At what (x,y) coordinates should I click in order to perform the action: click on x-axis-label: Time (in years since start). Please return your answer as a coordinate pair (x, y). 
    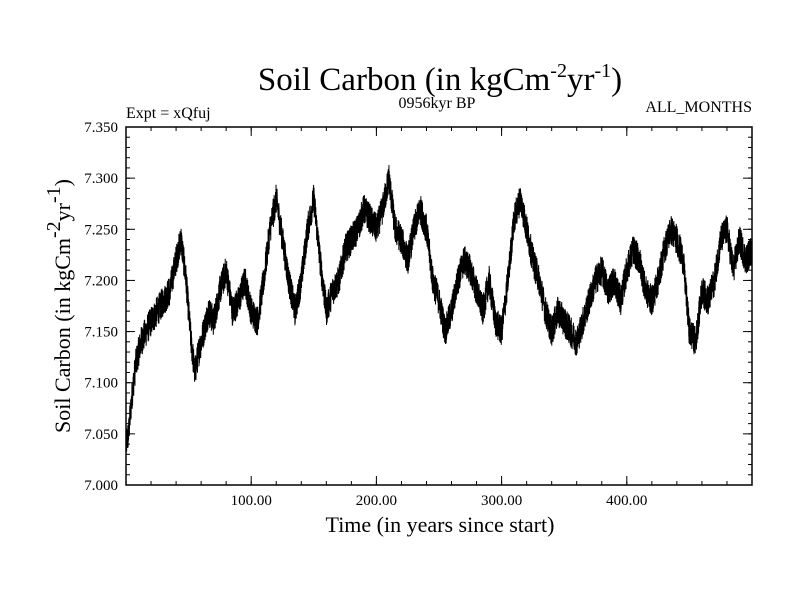
    Looking at the image, I should click on (440, 524).